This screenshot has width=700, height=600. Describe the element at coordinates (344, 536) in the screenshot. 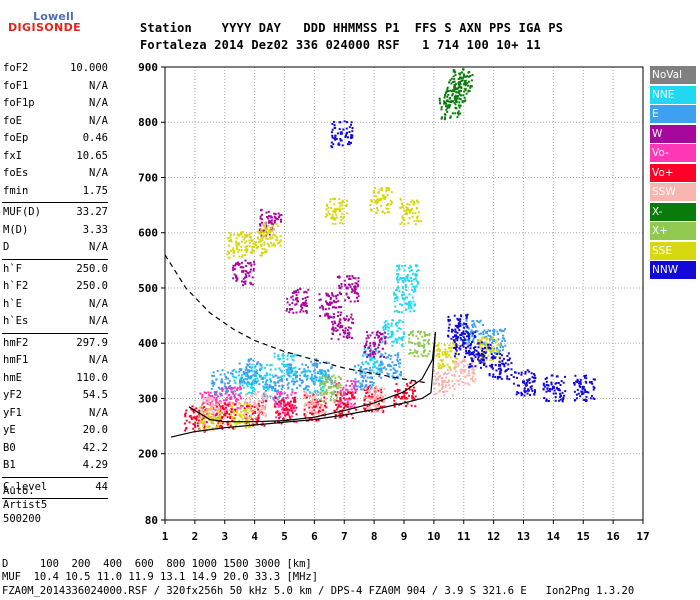

I see `x-tick-label: 7` at that location.